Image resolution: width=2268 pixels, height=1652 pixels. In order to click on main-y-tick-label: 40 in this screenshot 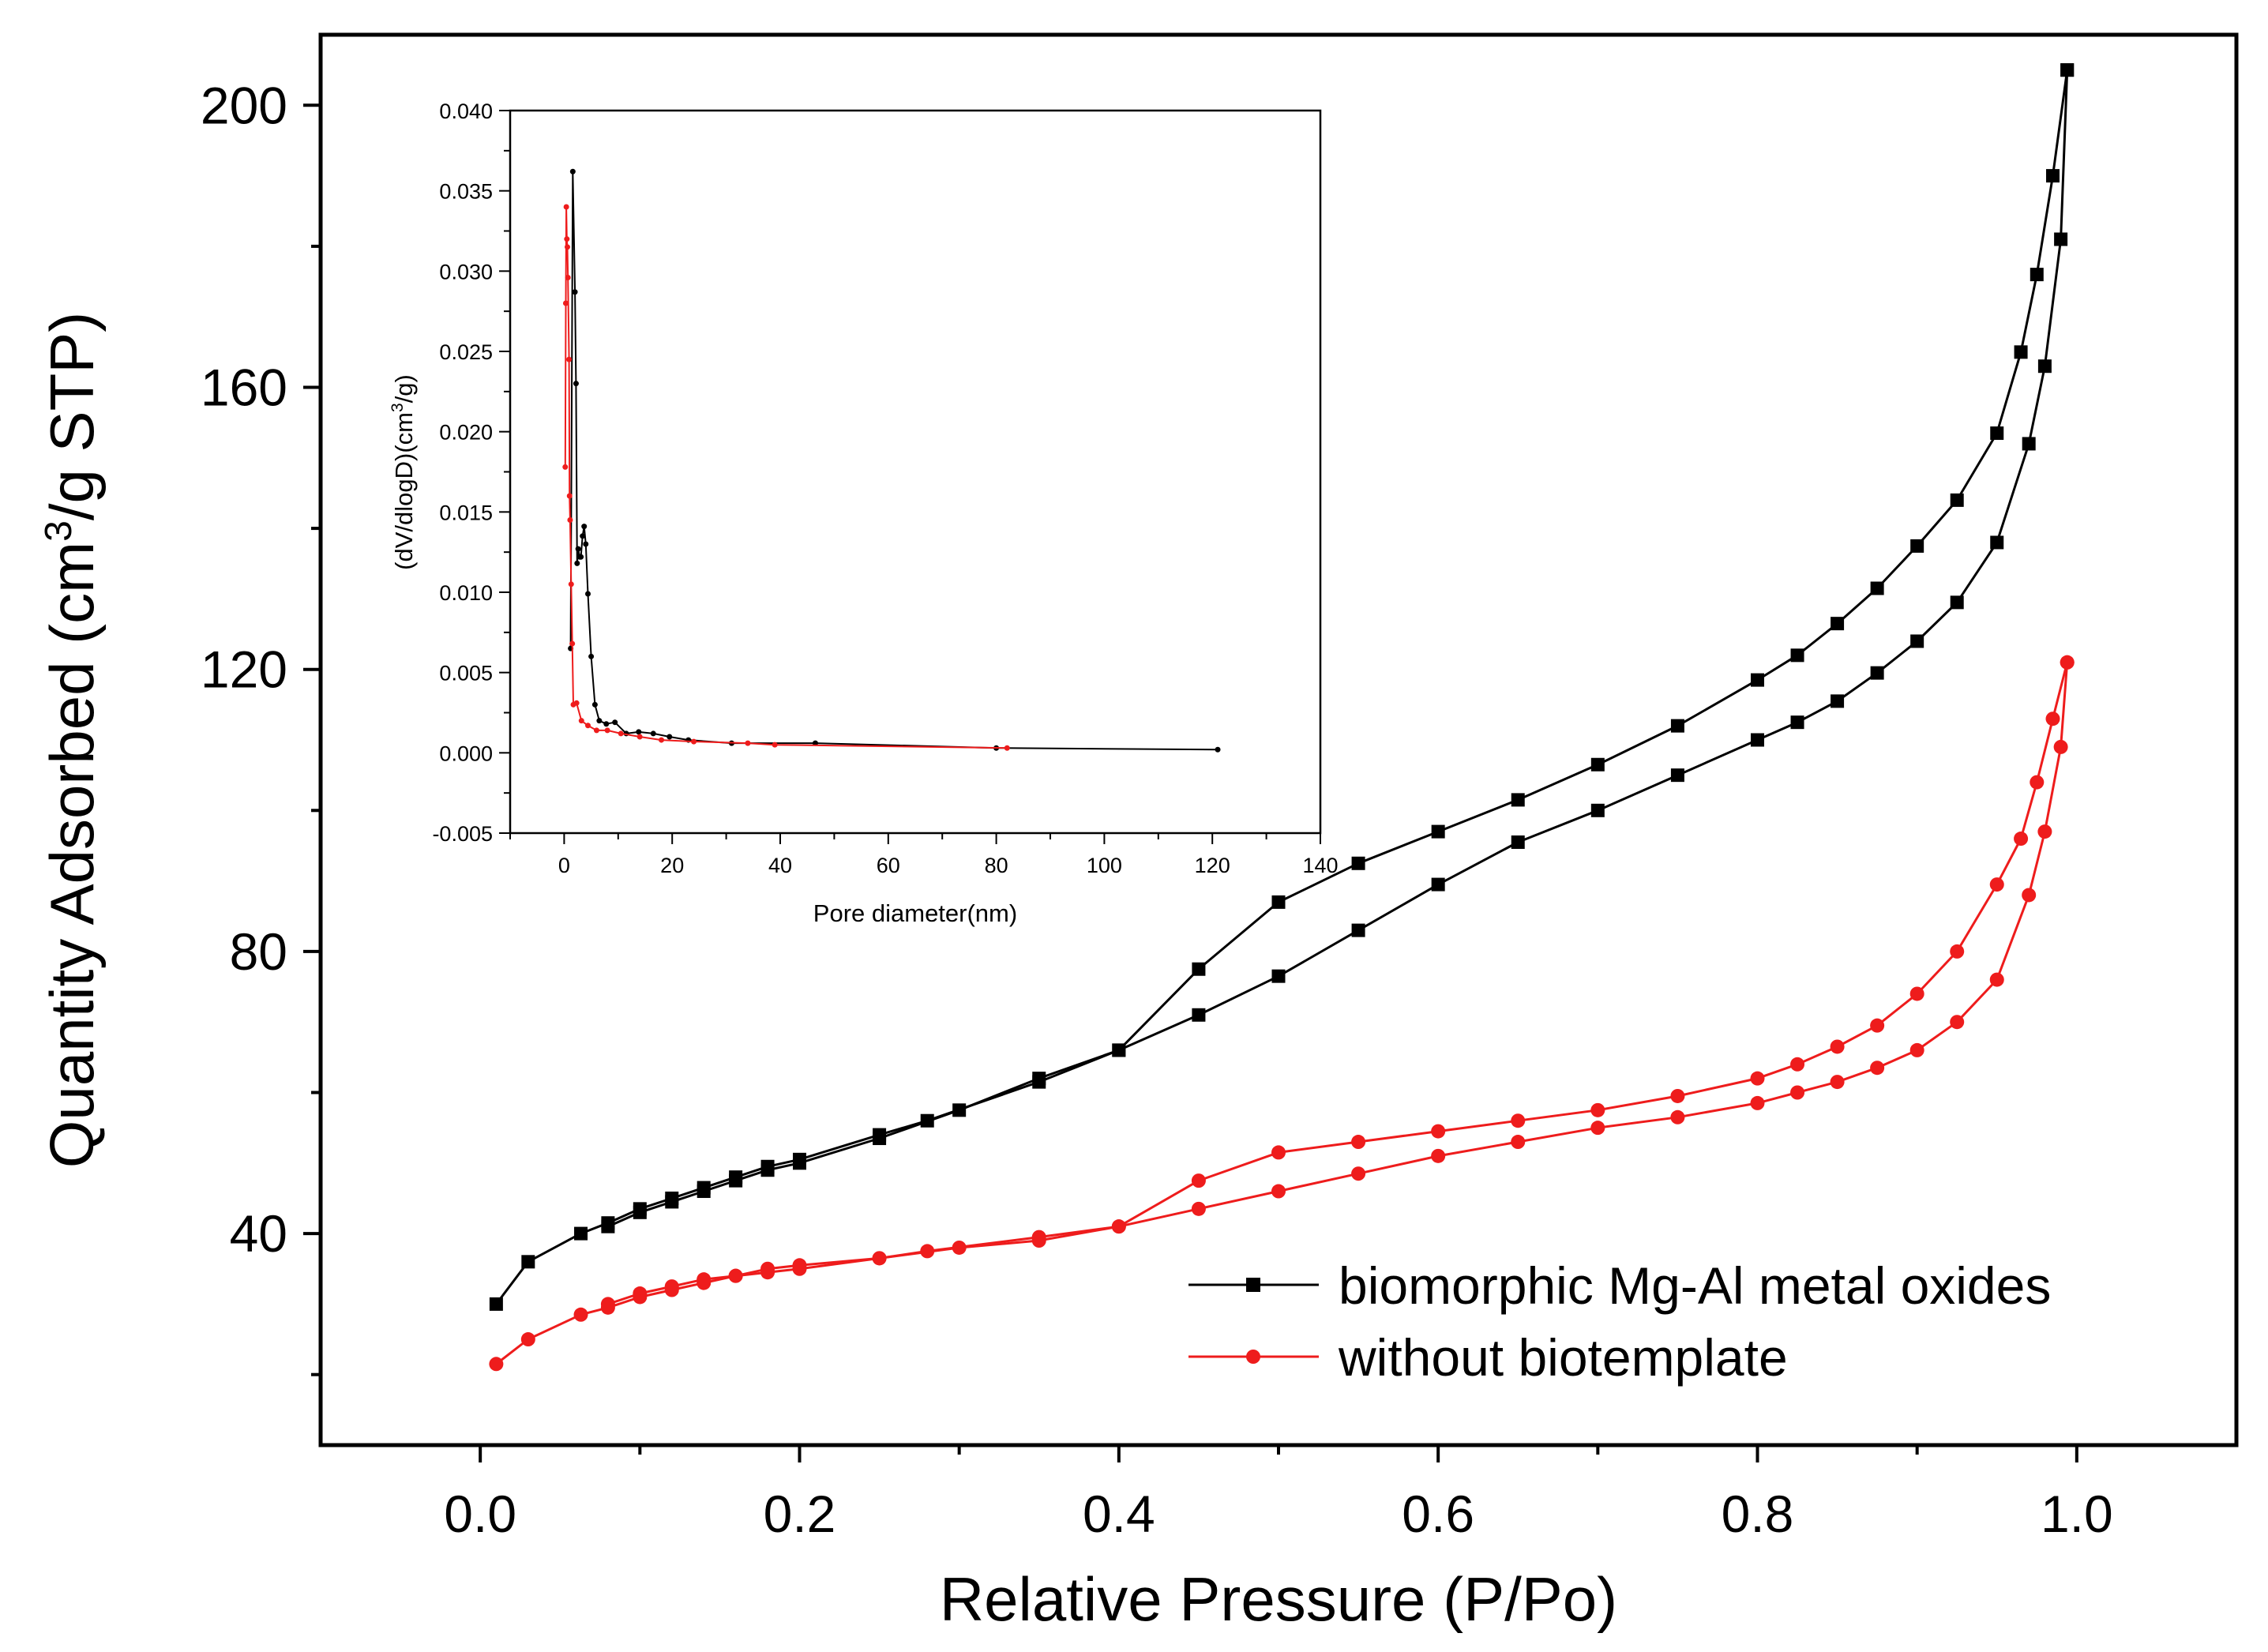, I will do `click(258, 1233)`.